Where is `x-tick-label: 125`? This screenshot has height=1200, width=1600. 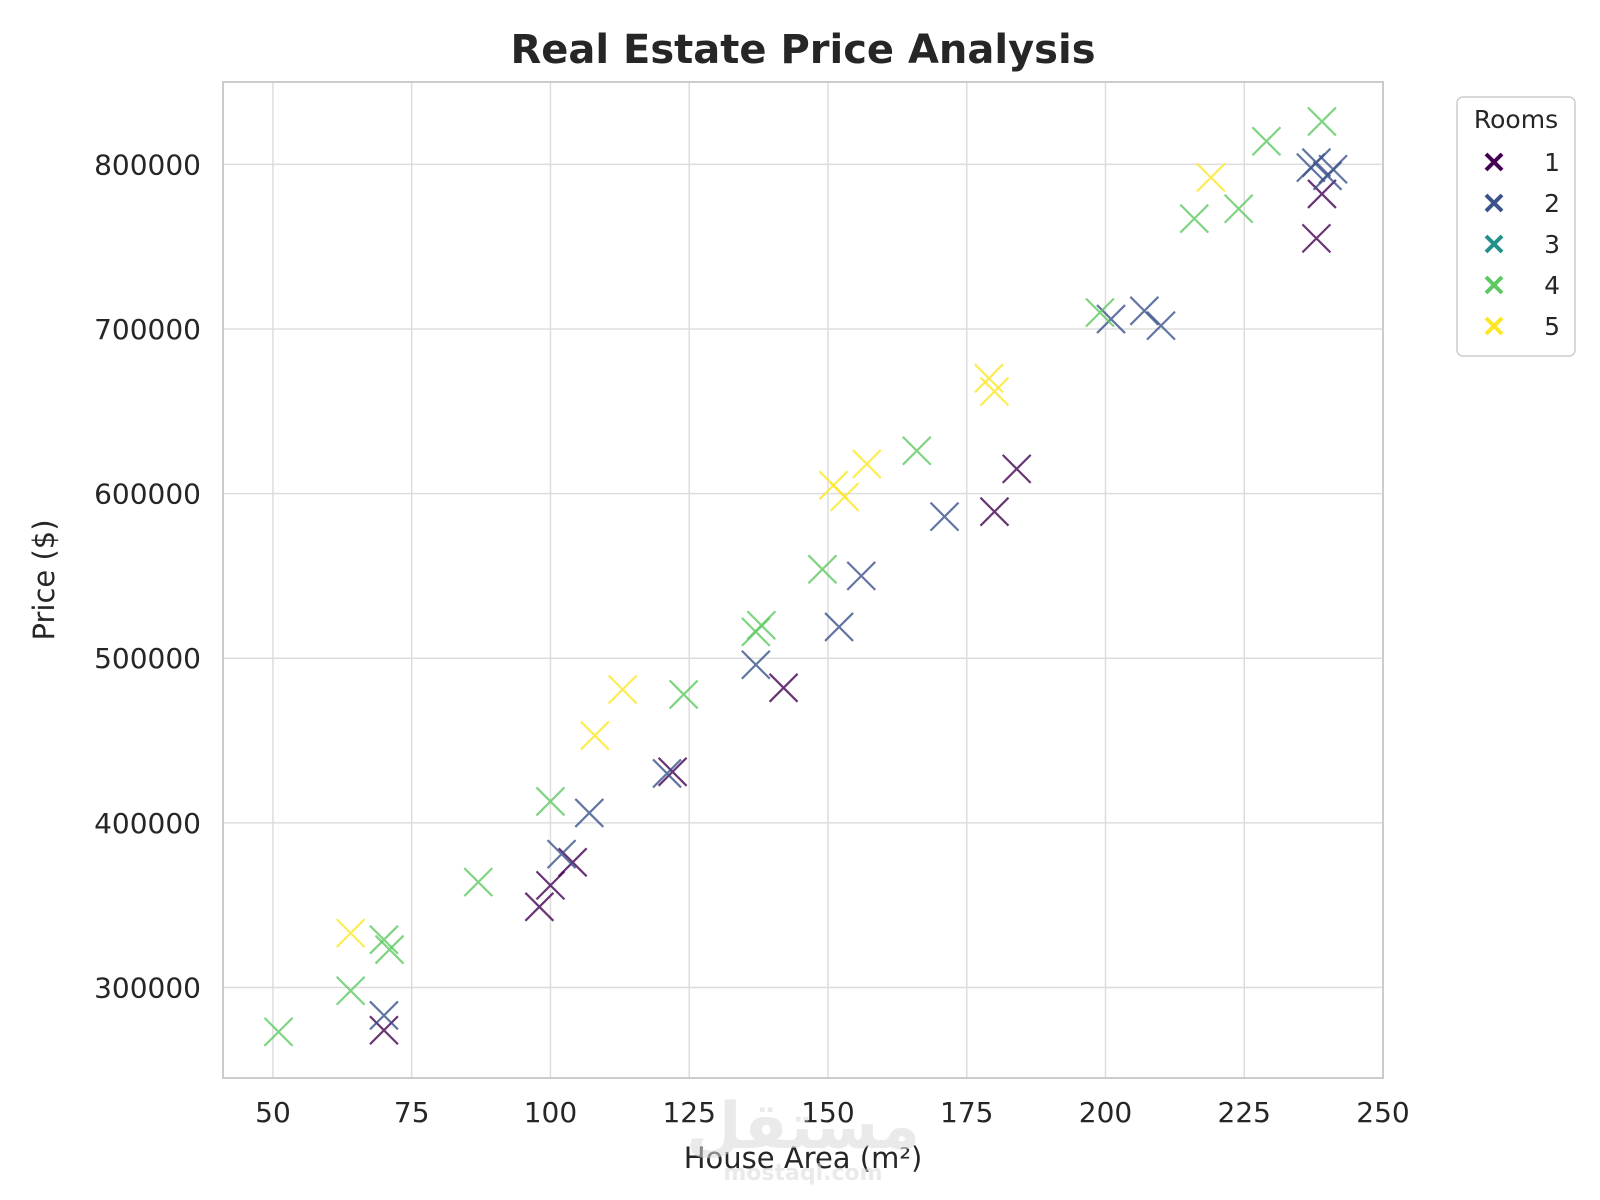
x-tick-label: 125 is located at coordinates (688, 1112).